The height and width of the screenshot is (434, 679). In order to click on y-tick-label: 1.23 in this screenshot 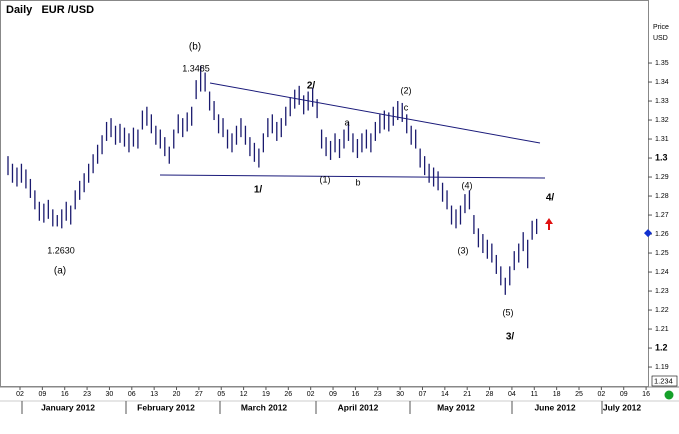, I will do `click(662, 291)`.